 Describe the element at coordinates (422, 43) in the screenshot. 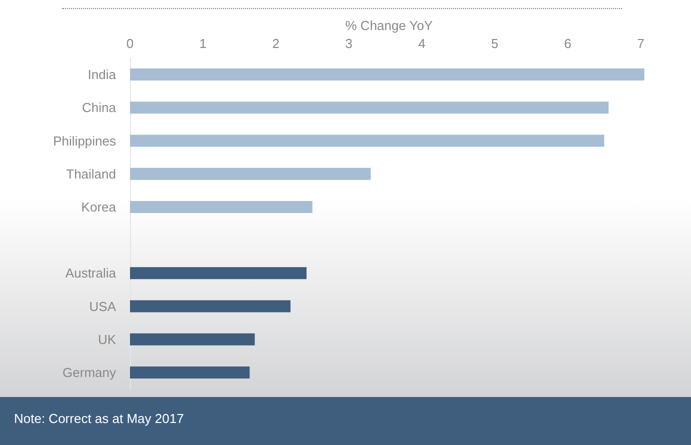

I see `x-tick-label: 4` at that location.